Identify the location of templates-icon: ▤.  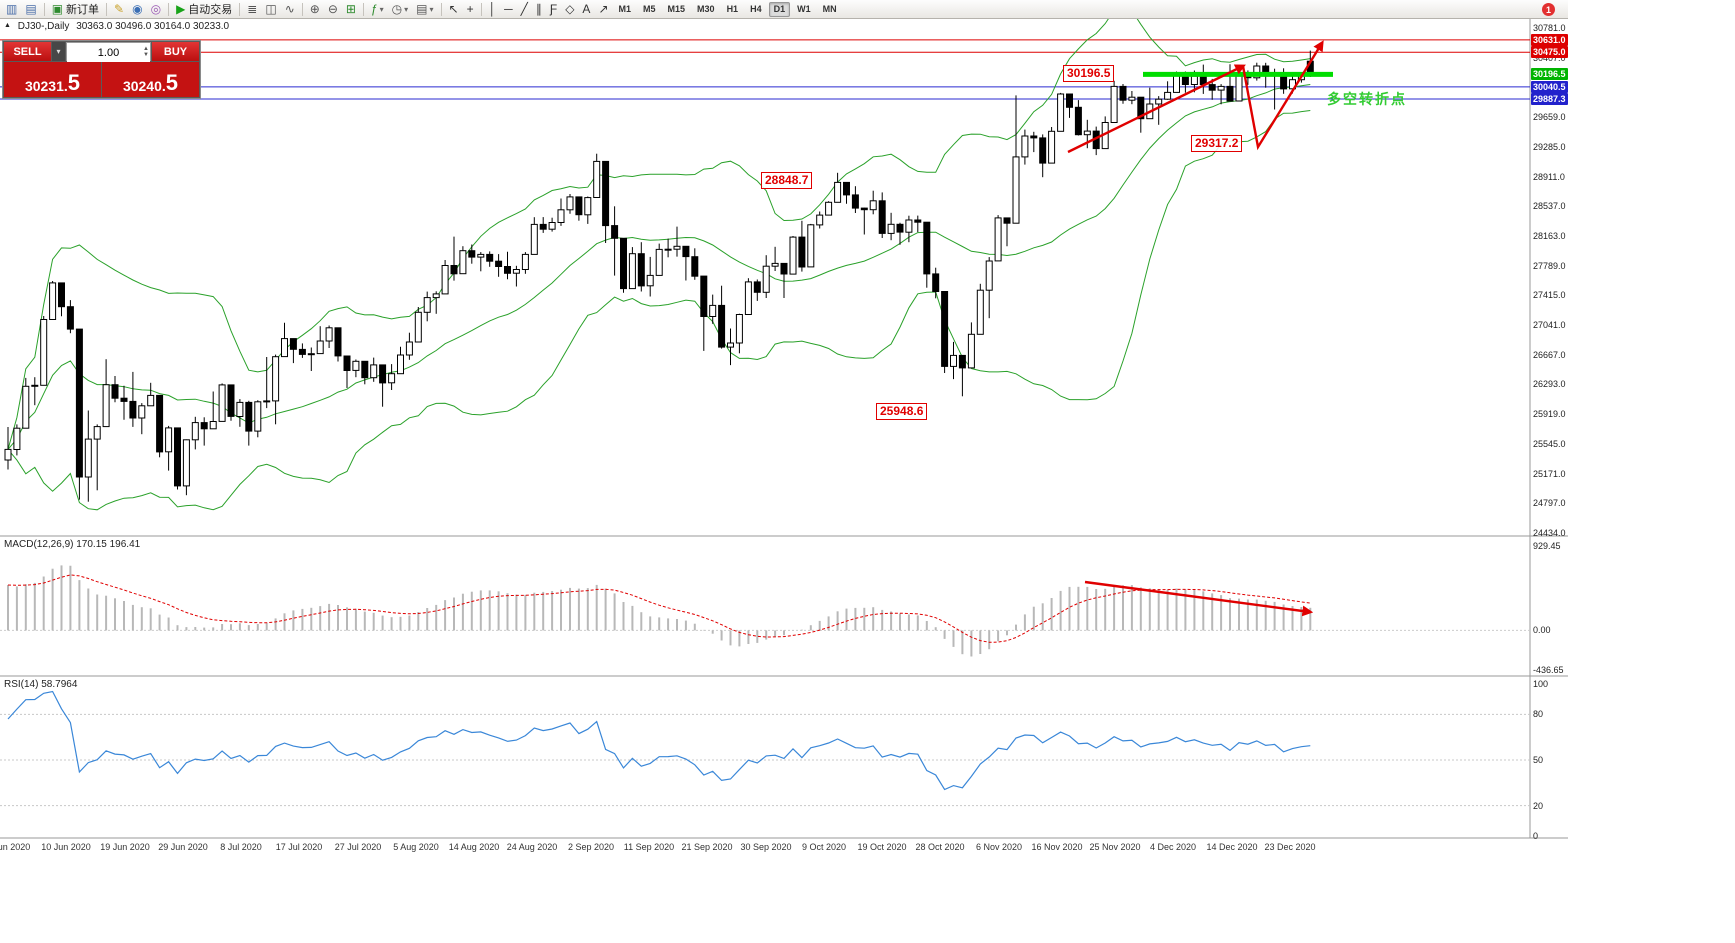
(422, 9).